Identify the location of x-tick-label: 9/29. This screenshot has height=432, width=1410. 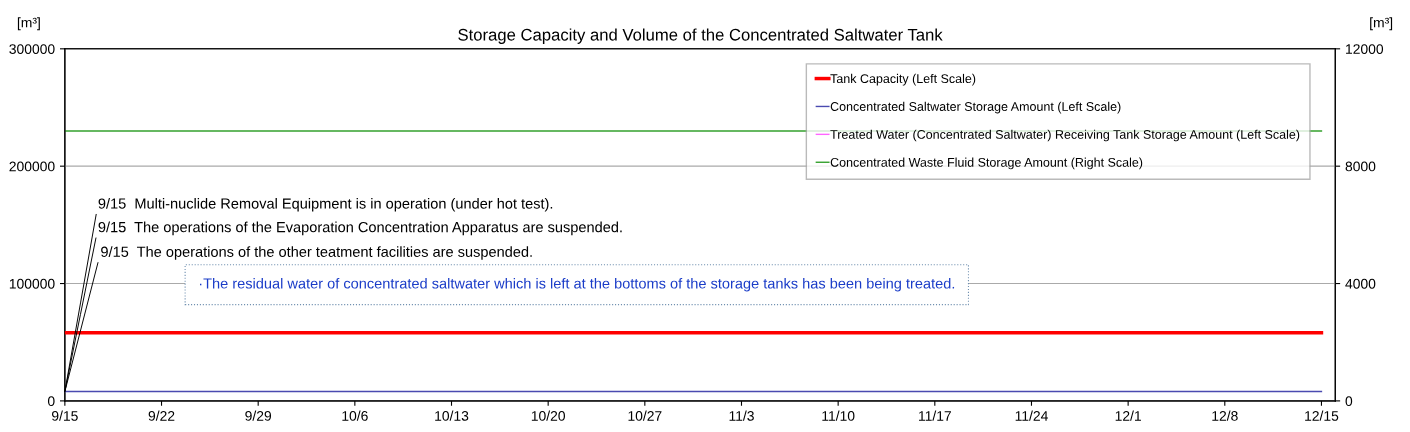
(258, 415).